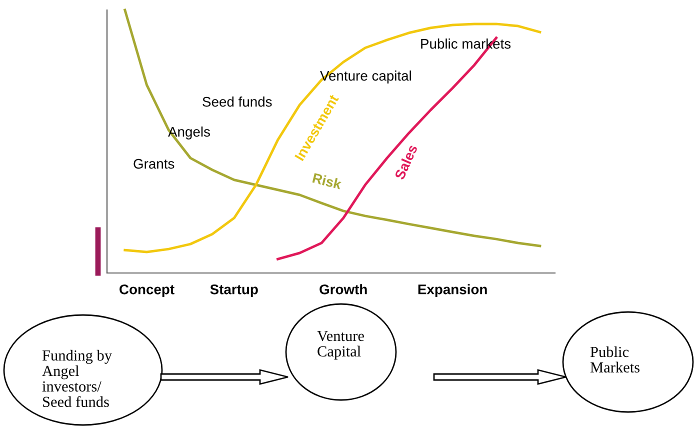 Image resolution: width=696 pixels, height=439 pixels. Describe the element at coordinates (406, 162) in the screenshot. I see `text: Sales` at that location.